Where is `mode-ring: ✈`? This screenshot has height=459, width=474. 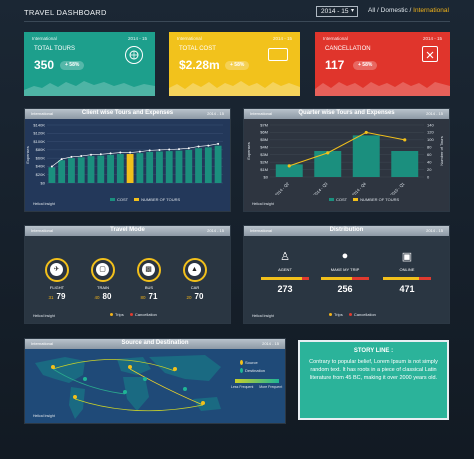
mode-ring: ✈ is located at coordinates (57, 270).